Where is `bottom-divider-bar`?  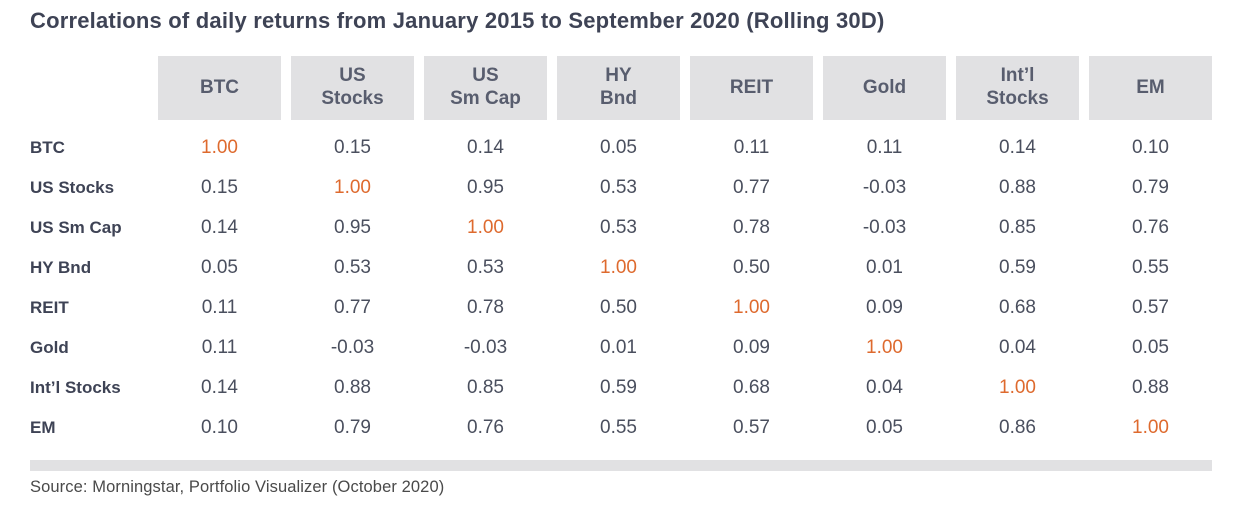 bottom-divider-bar is located at coordinates (621, 465).